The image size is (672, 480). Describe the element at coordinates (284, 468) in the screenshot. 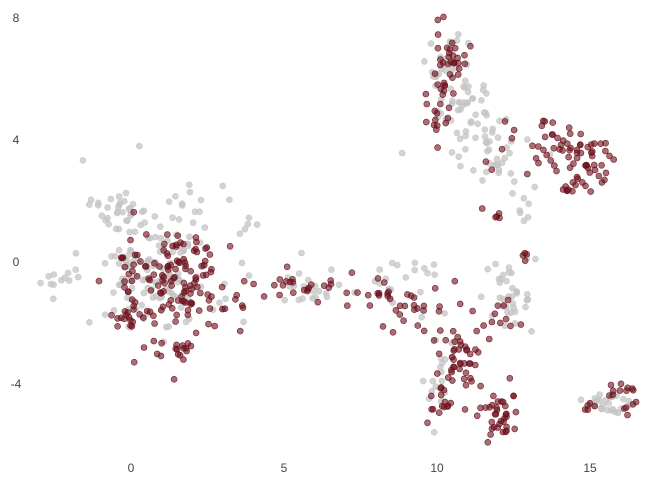

I see `x-tick-label-5: 5` at that location.